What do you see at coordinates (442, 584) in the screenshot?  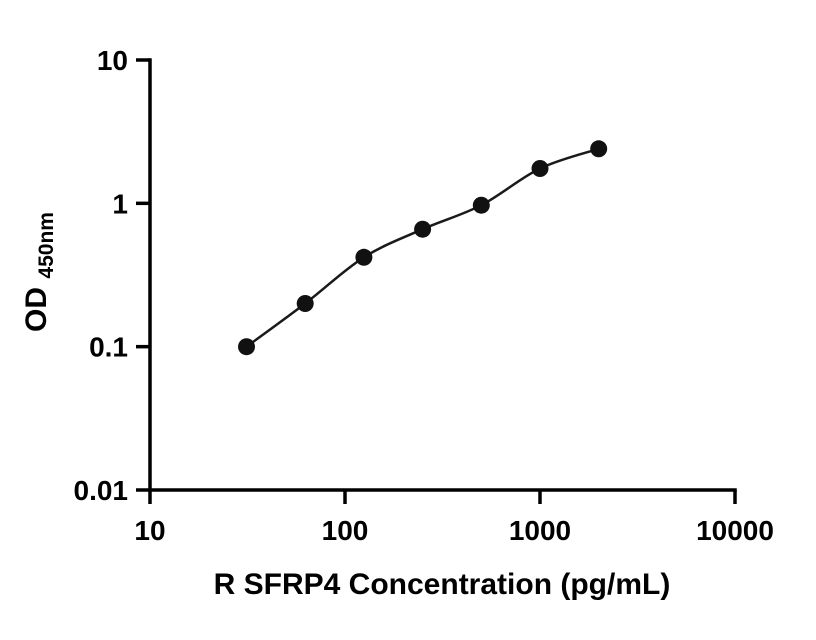 I see `x-axis-title: R SFRP4 Concentration (pg/mL)` at bounding box center [442, 584].